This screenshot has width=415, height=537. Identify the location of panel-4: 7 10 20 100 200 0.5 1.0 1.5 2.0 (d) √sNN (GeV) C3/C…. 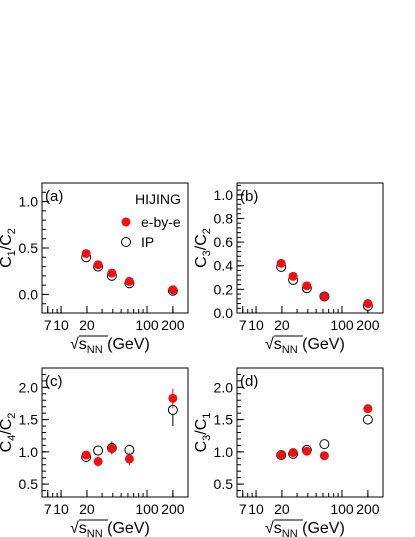
(288, 452).